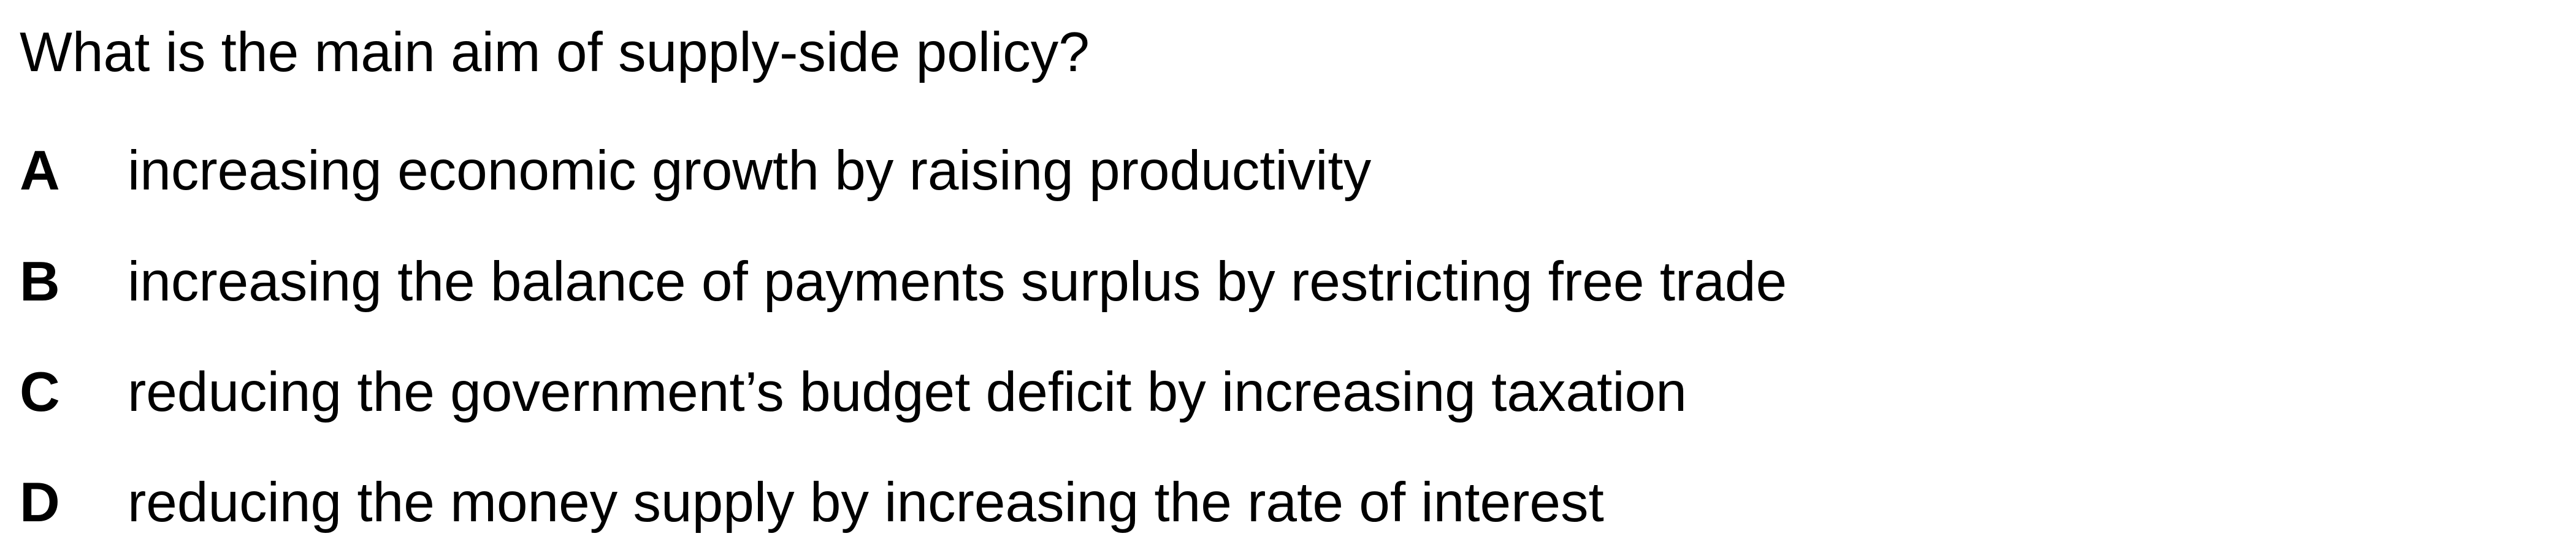  What do you see at coordinates (40, 392) in the screenshot?
I see `option-letter: C` at bounding box center [40, 392].